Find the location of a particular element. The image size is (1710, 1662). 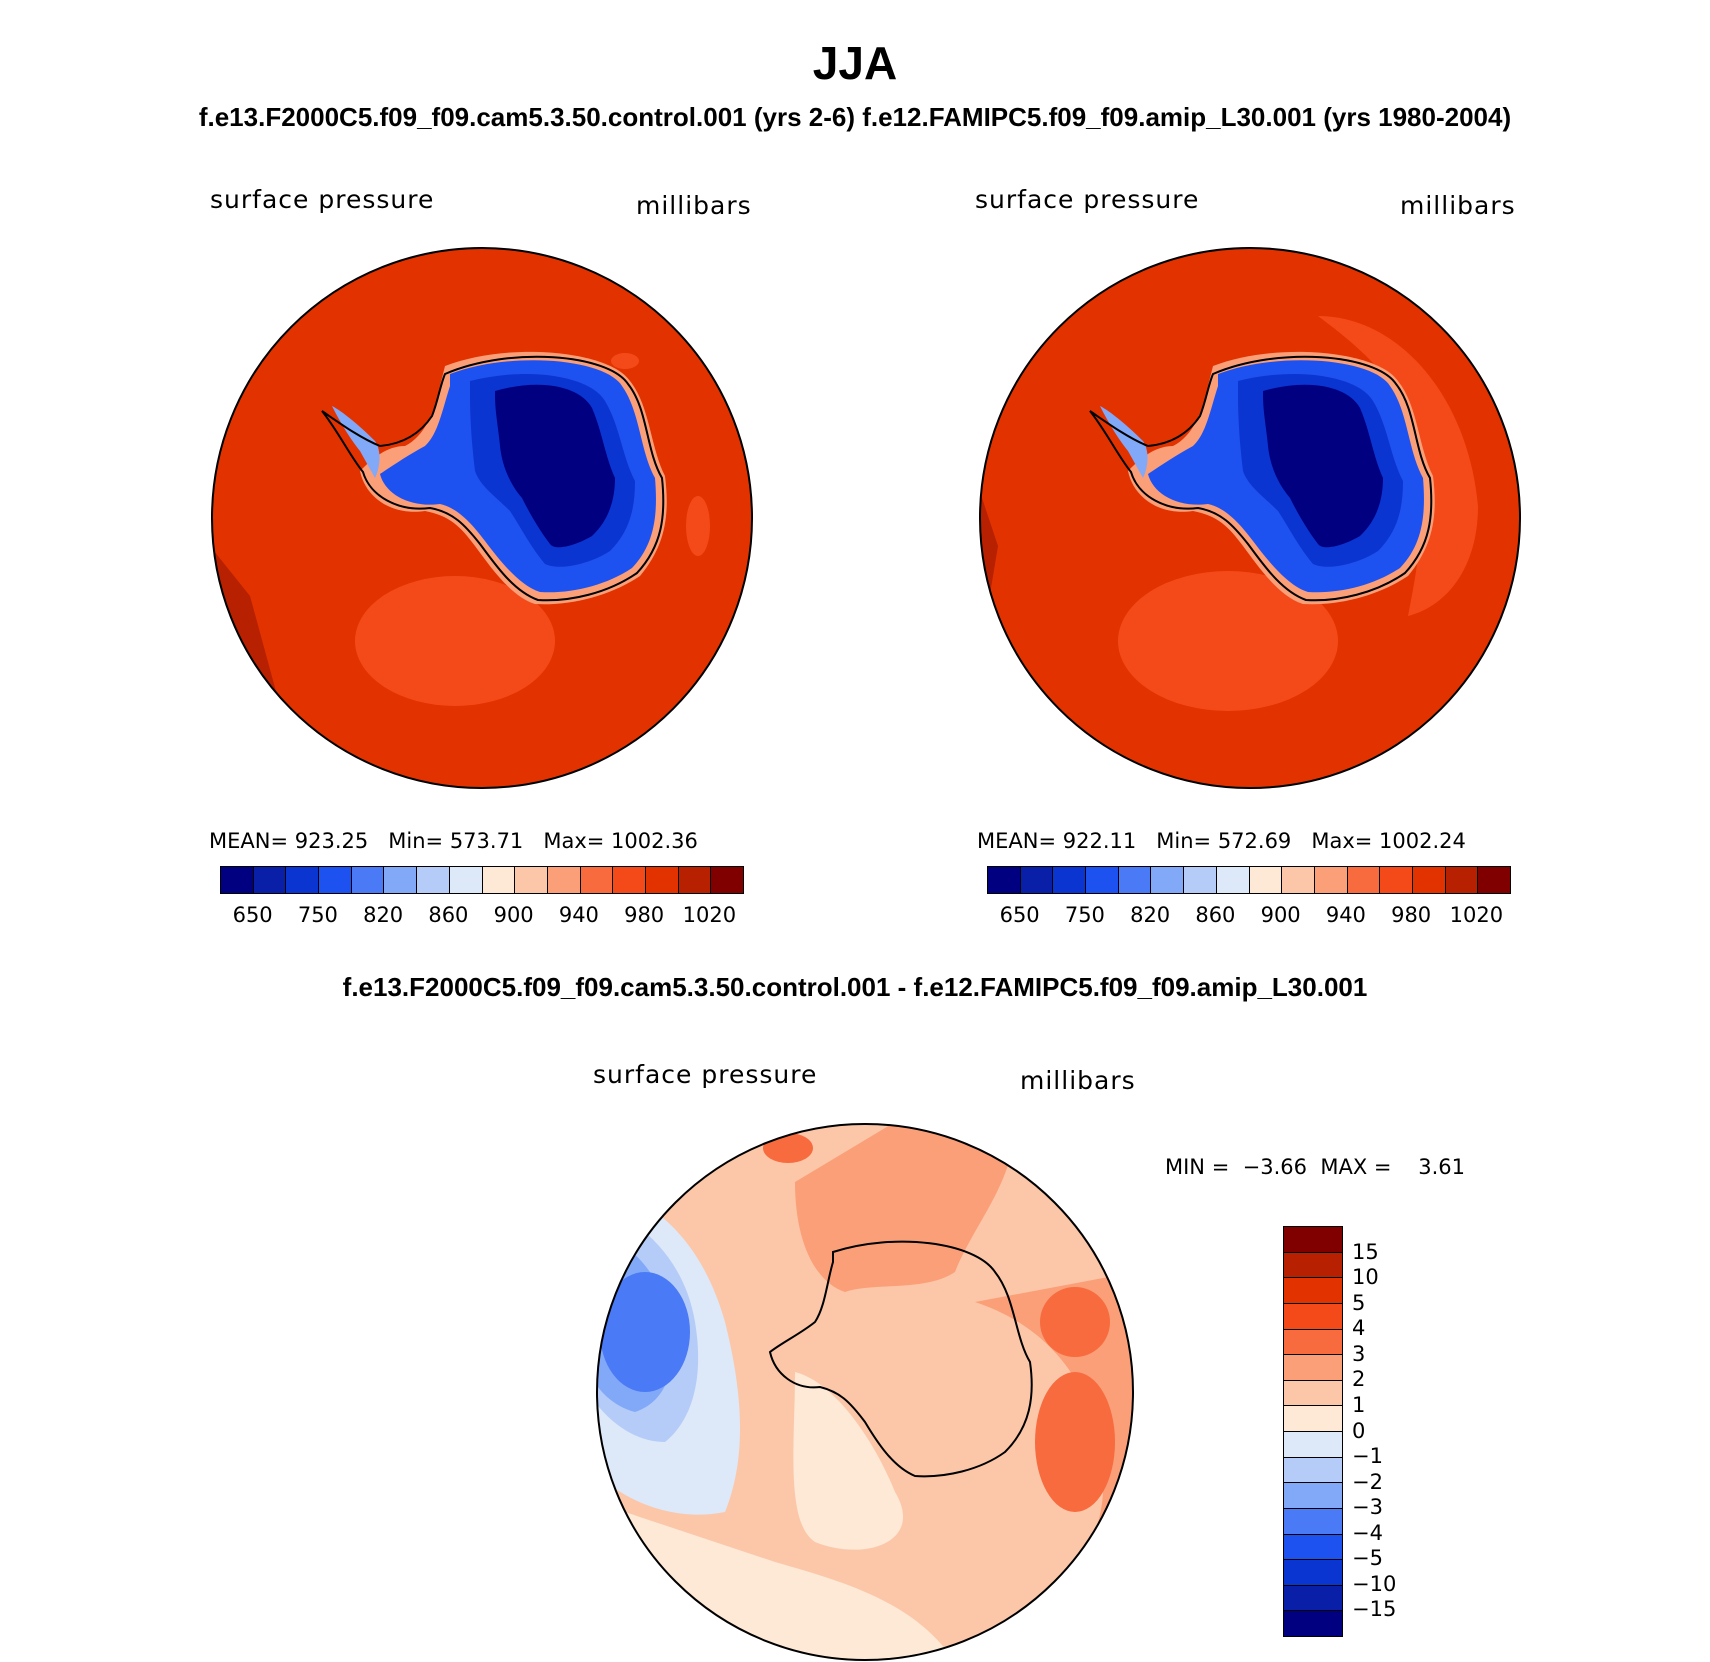

diff-variable-label: surface pressure is located at coordinates (705, 1074).